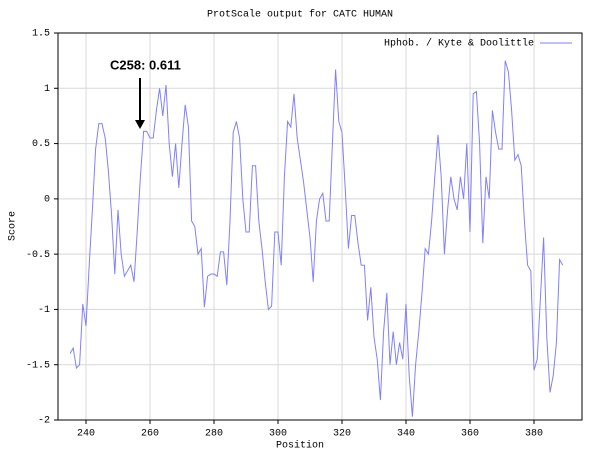 This screenshot has width=600, height=454. What do you see at coordinates (342, 434) in the screenshot?
I see `x-tick-label: 320` at bounding box center [342, 434].